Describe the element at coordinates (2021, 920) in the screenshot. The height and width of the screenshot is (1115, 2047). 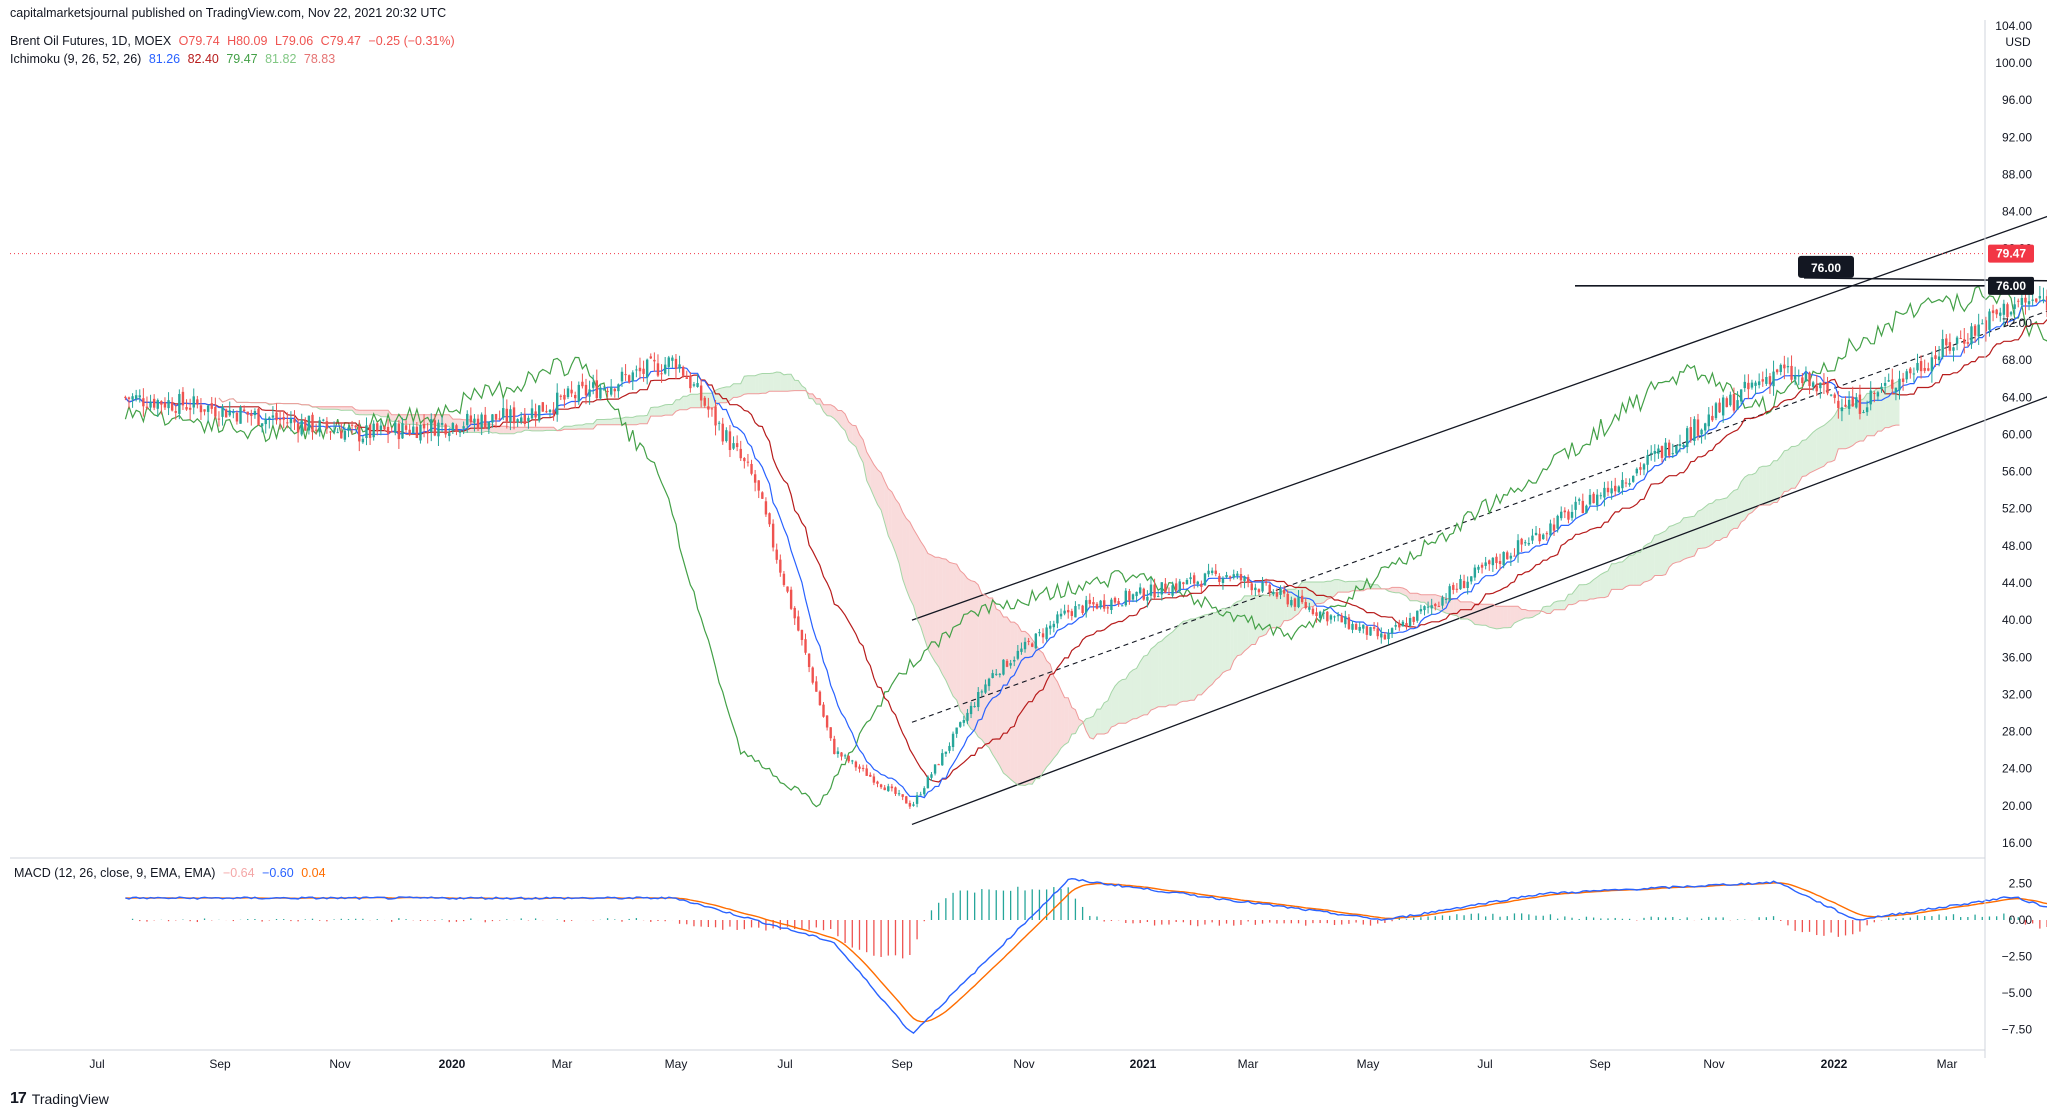
I see `macd-tick-label: 0.00` at that location.